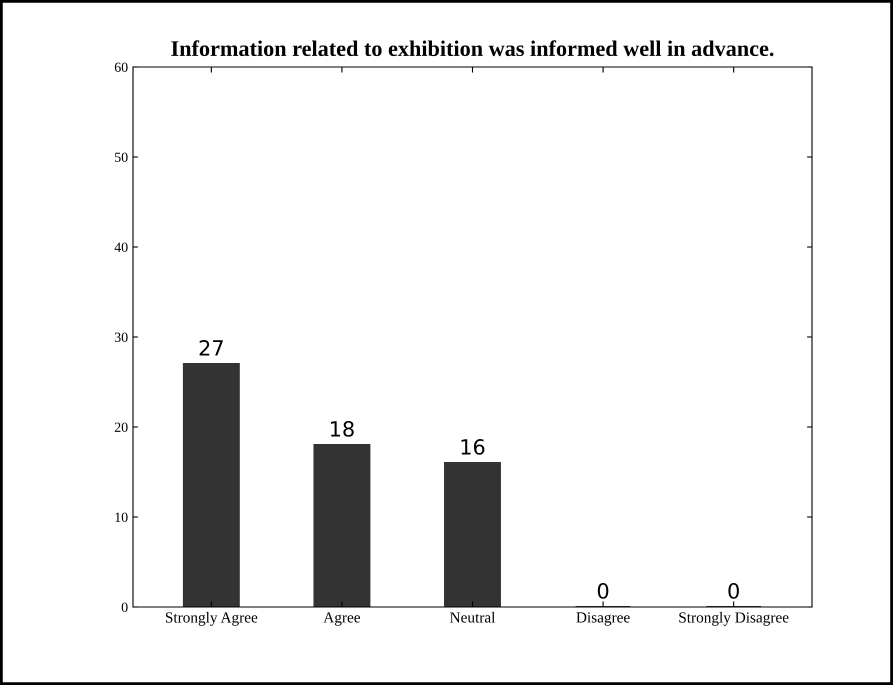 Image resolution: width=893 pixels, height=685 pixels. I want to click on data-label: 27, so click(211, 348).